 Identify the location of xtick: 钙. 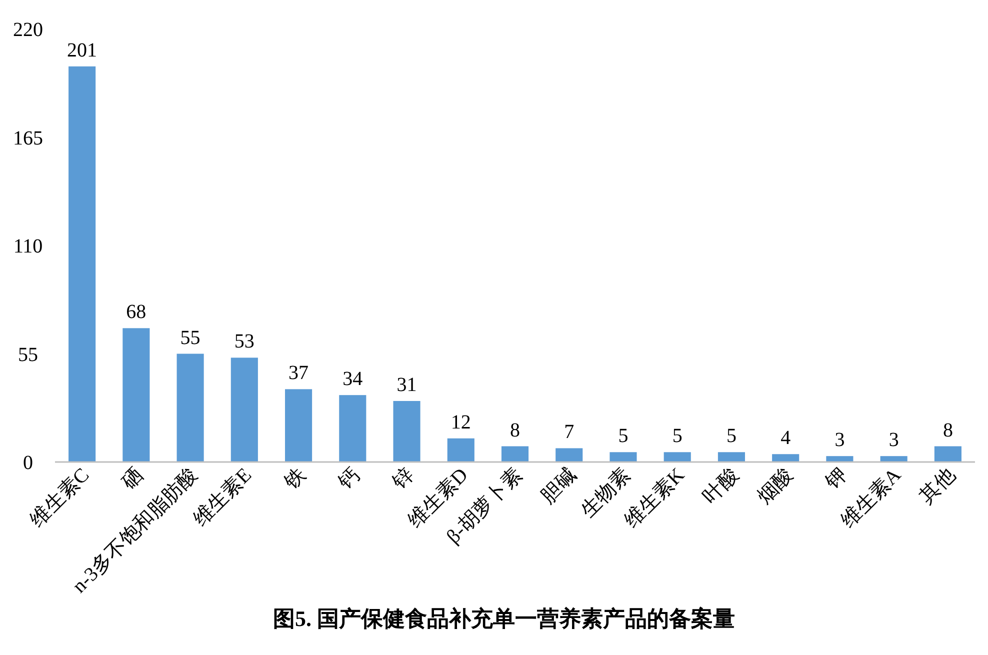
(349, 479).